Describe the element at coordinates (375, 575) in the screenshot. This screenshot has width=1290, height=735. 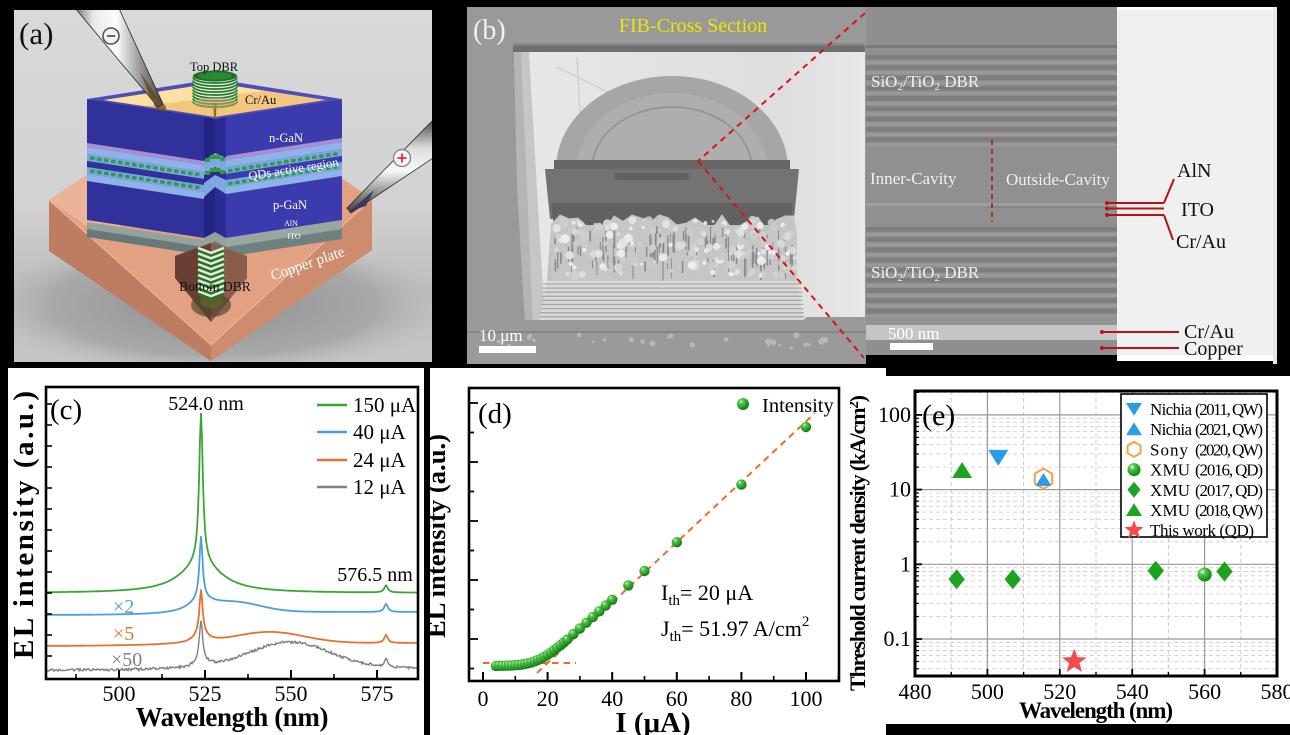
I see `svg-text: 576.5 nm` at that location.